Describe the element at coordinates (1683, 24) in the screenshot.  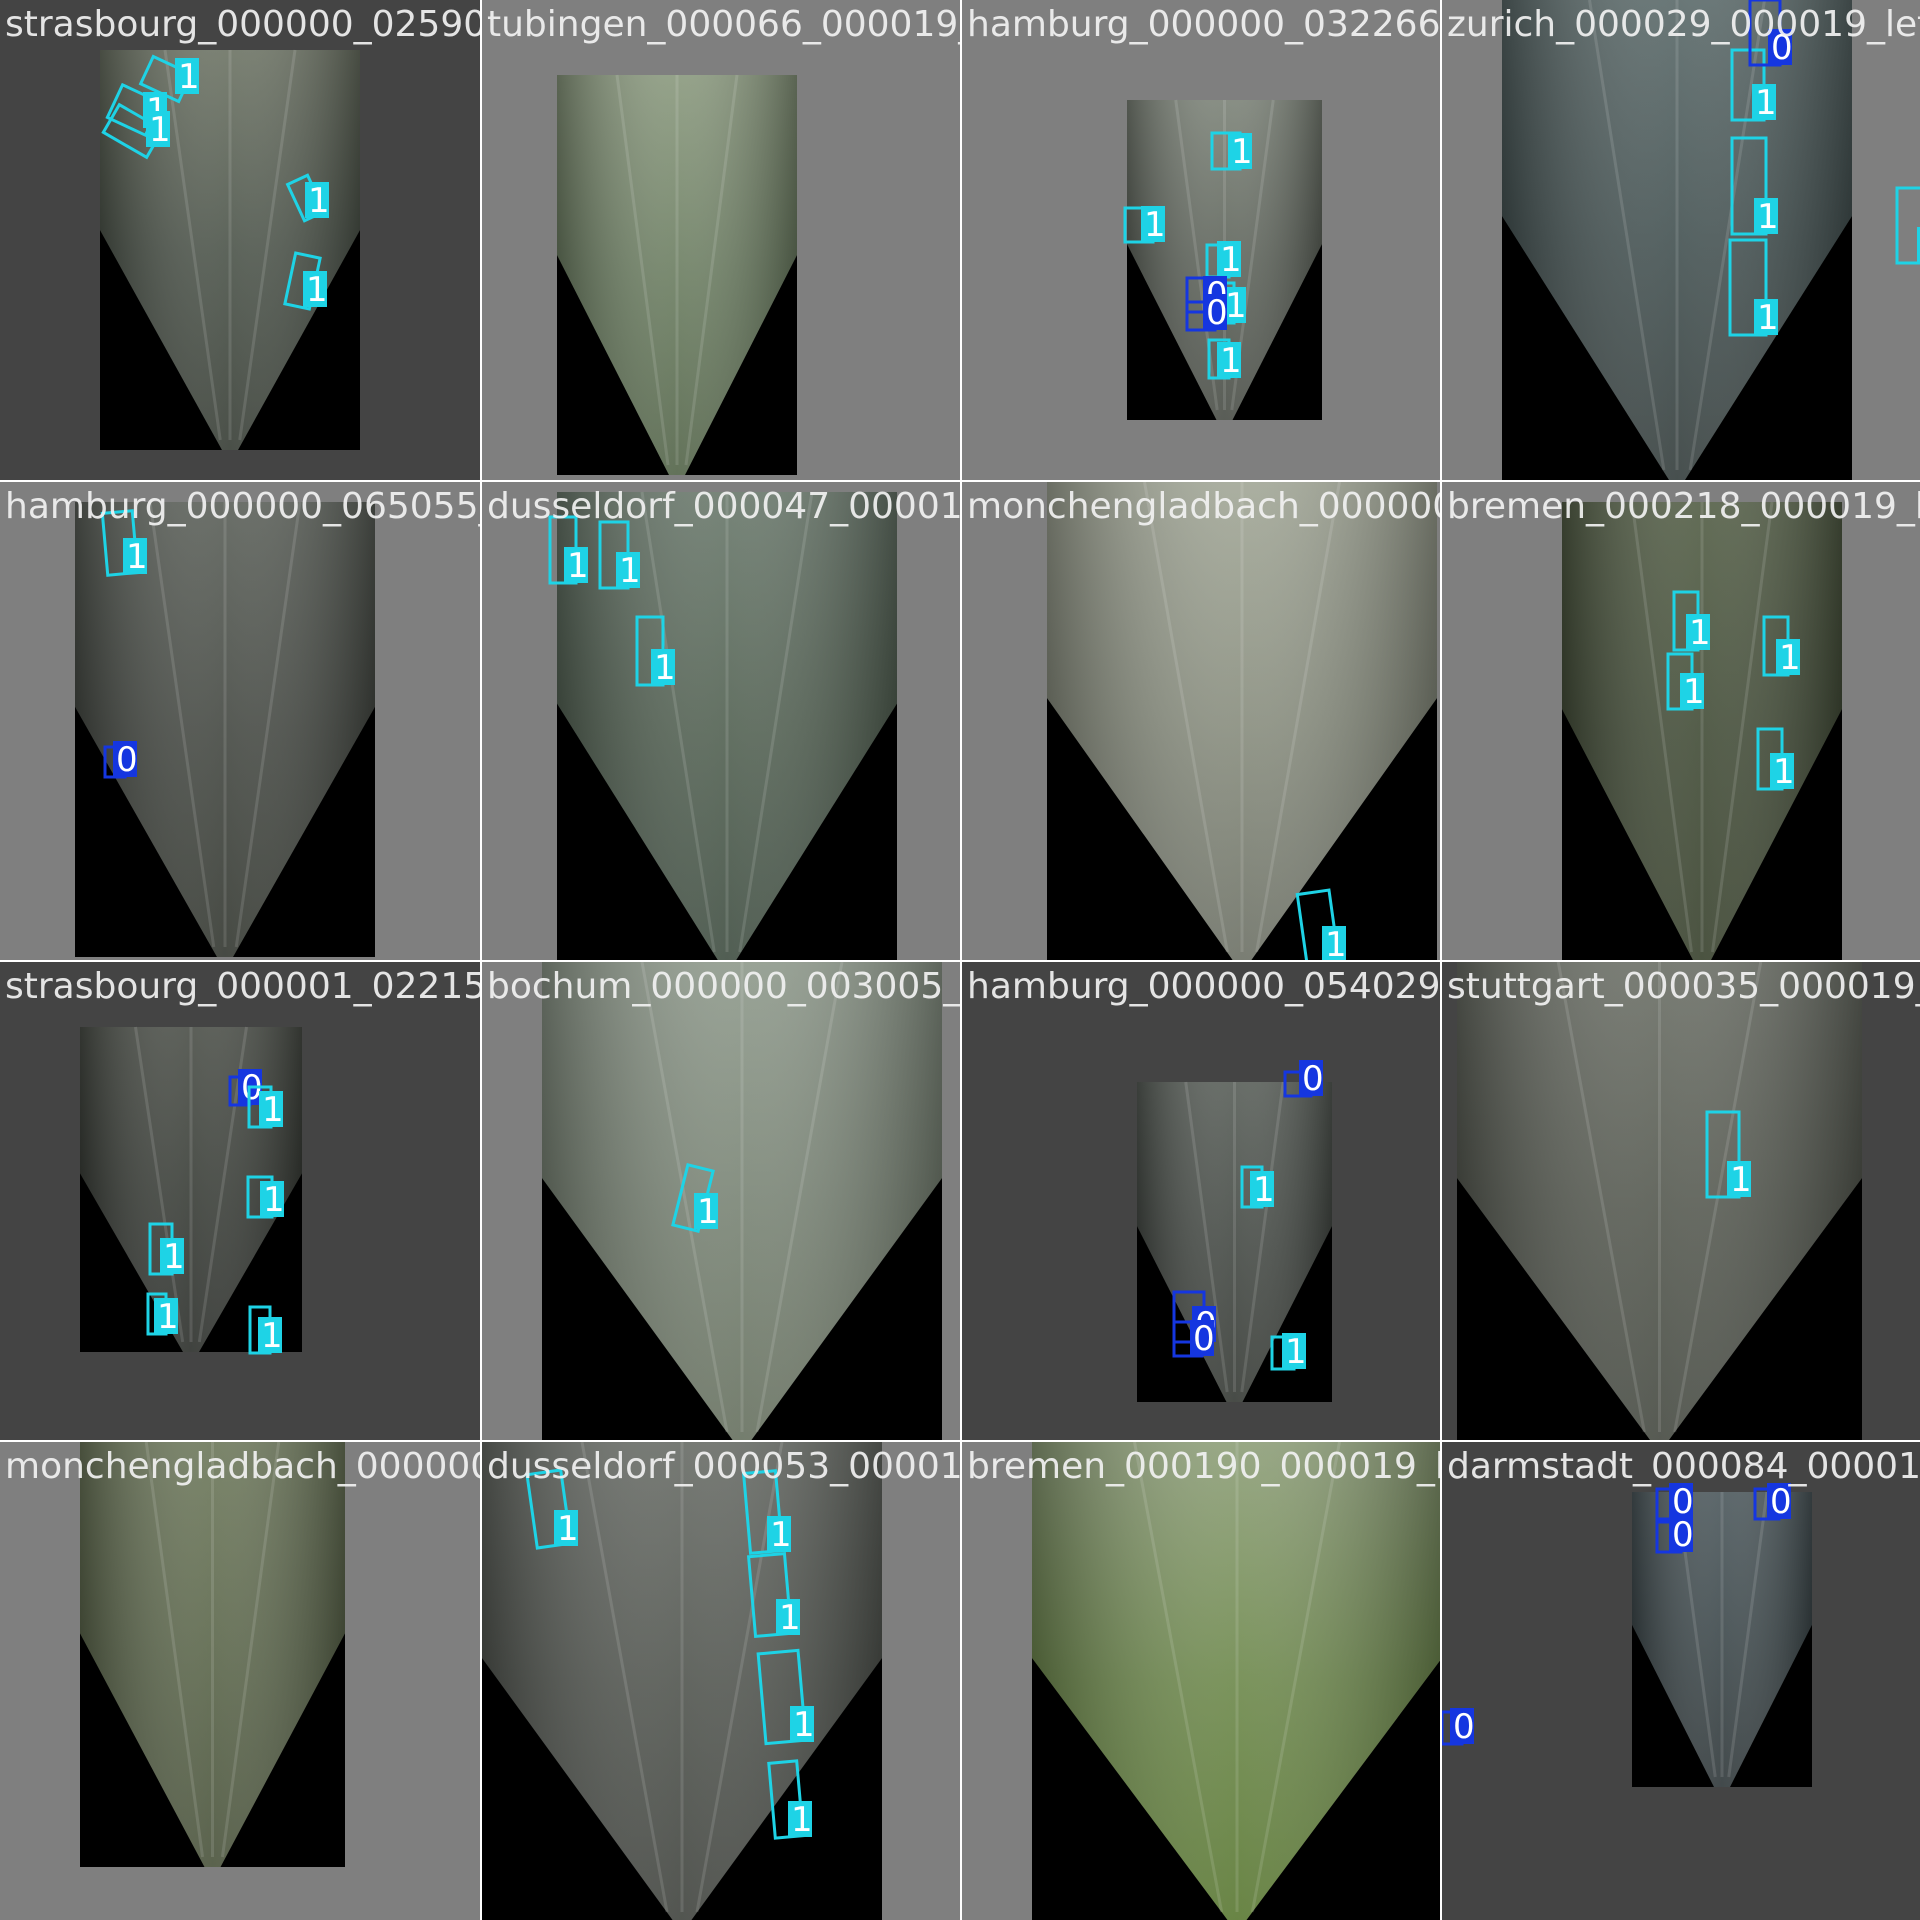
I see `tile-filename: zurich_000029_000019_leftImg8bit.png` at that location.